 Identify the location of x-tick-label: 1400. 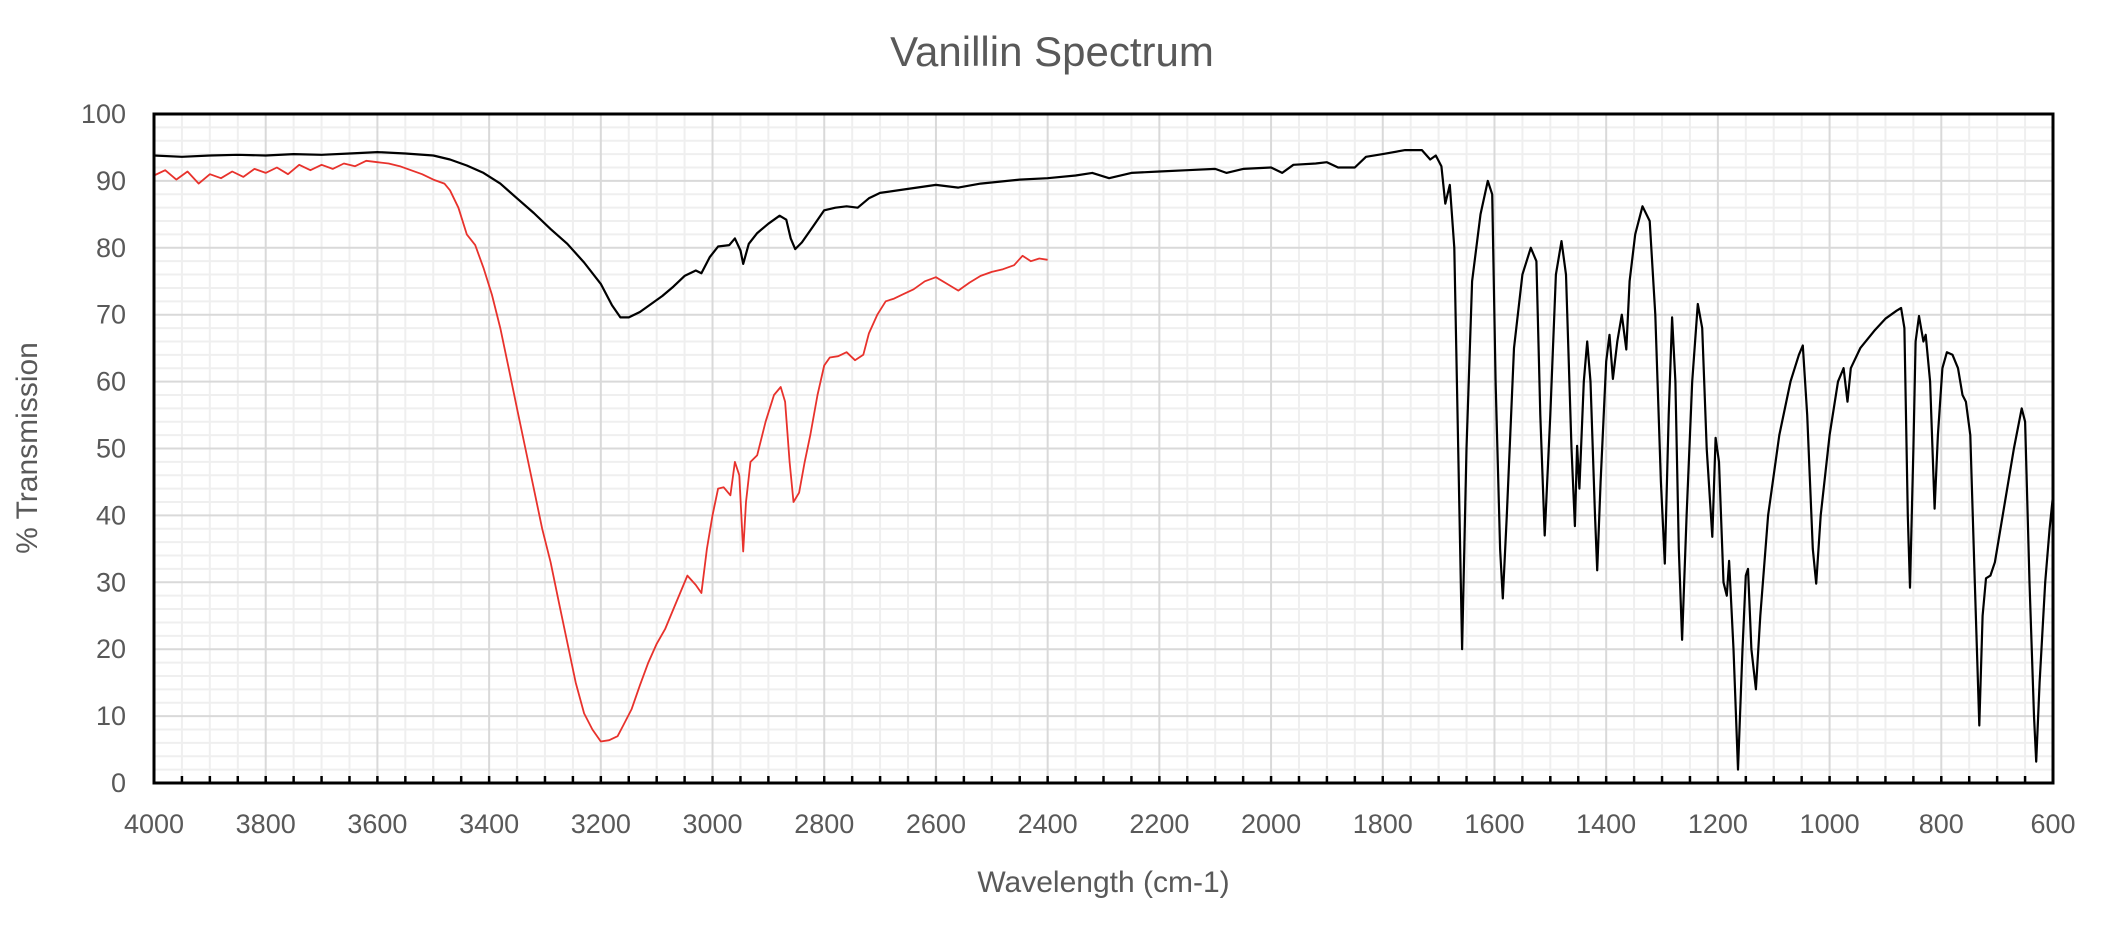
(1606, 824).